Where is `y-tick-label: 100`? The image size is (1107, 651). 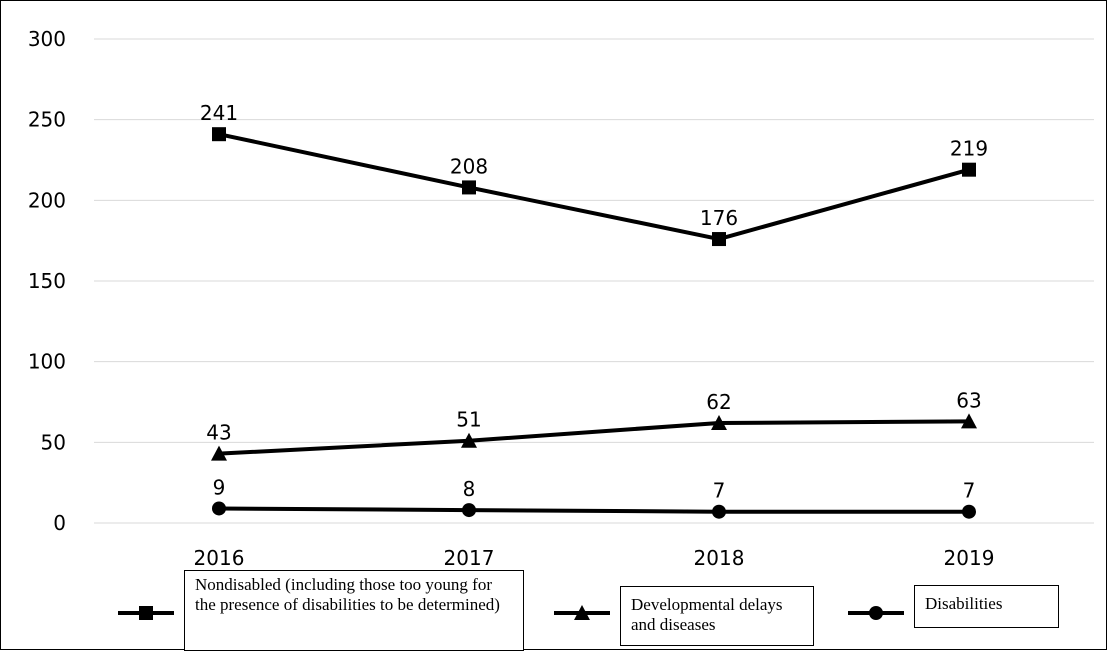
y-tick-label: 100 is located at coordinates (47, 362).